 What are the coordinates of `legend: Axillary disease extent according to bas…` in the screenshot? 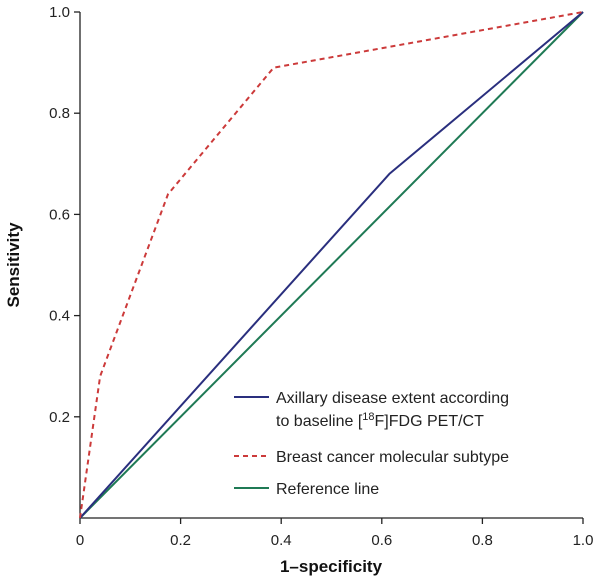 It's located at (371, 444).